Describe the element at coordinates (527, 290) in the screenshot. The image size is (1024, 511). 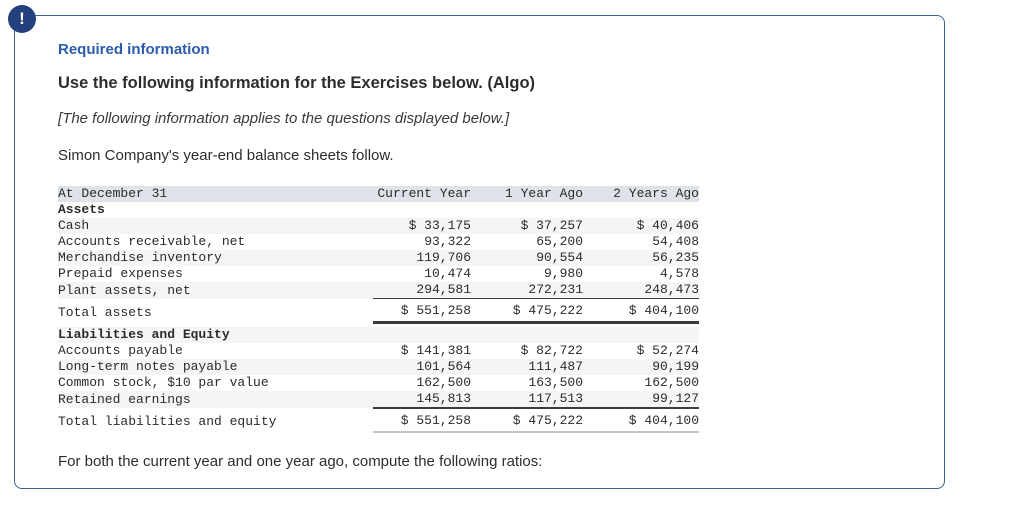
I see `amount-cell: 272,231` at that location.